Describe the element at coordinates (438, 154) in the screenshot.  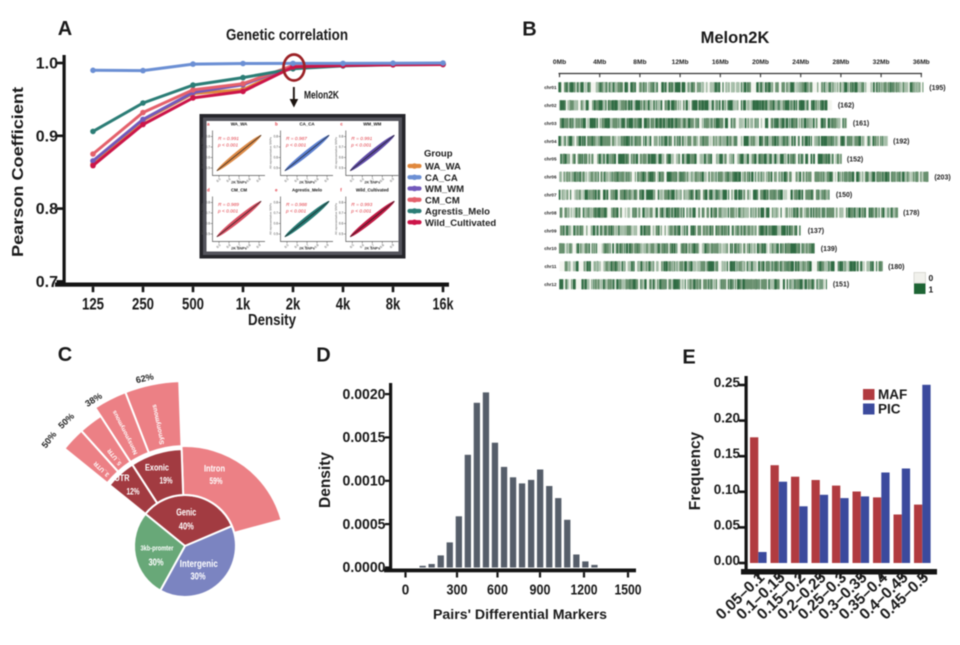
I see `svg-text: Group` at that location.